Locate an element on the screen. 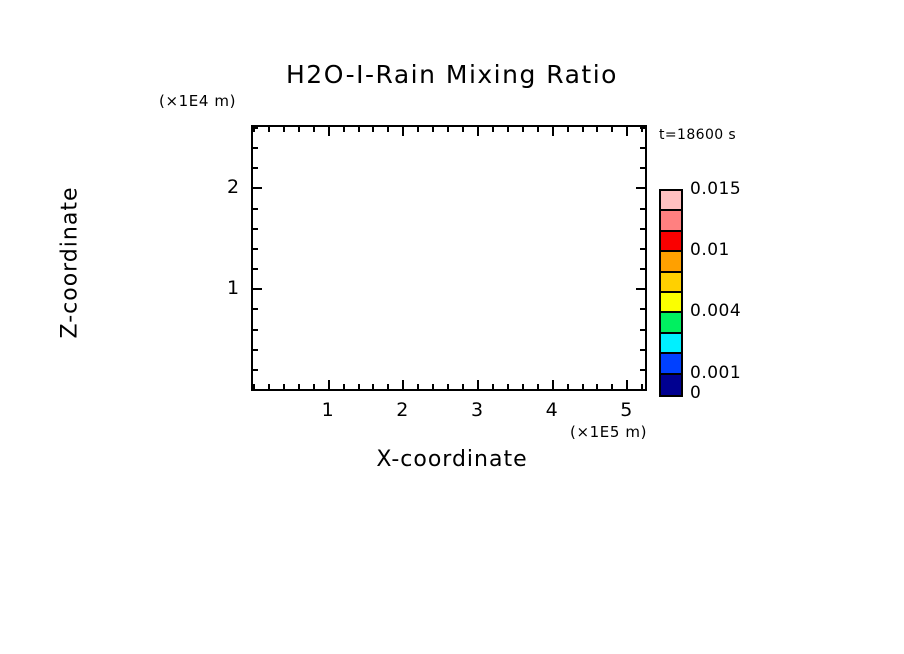 Image resolution: width=904 pixels, height=654 pixels. x-tick-label: 1 is located at coordinates (327, 410).